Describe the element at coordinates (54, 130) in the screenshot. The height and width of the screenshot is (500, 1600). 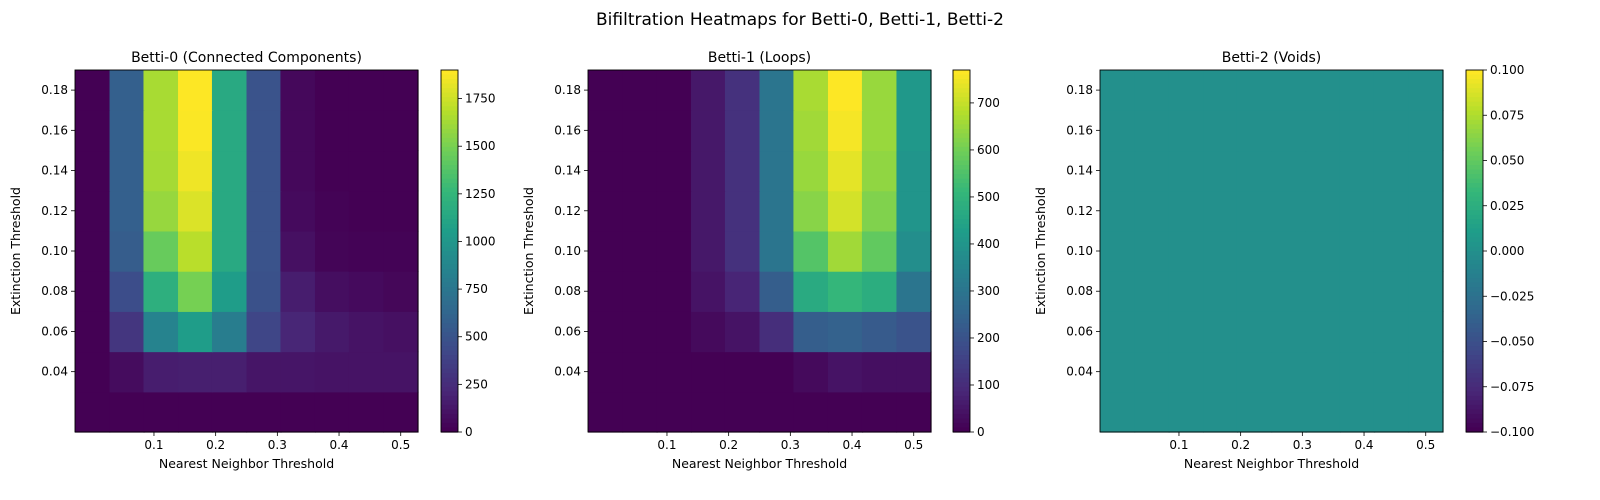
I see `y-tick-label: 0.16` at that location.